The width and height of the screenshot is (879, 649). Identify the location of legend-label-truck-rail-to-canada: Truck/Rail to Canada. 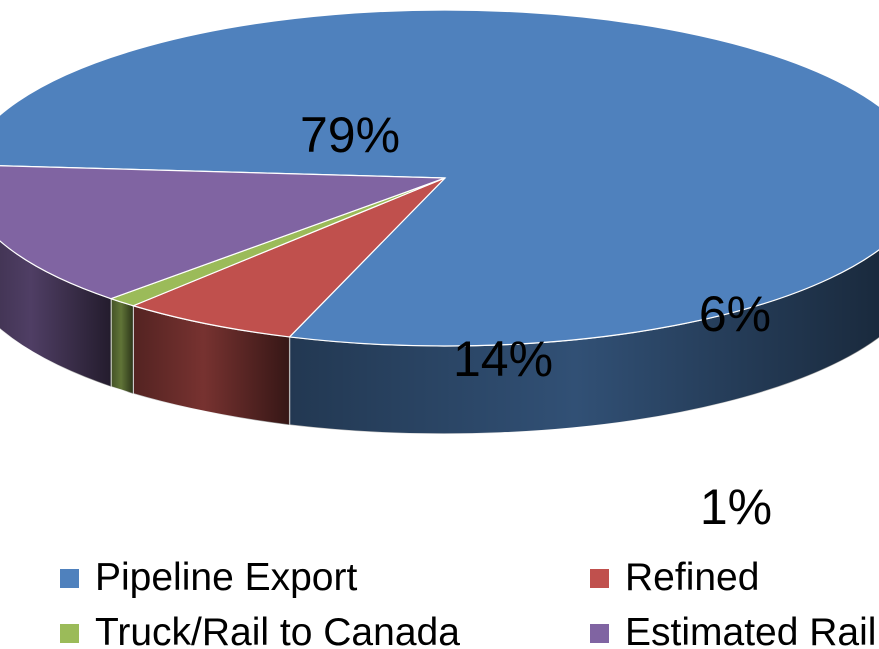
(277, 630).